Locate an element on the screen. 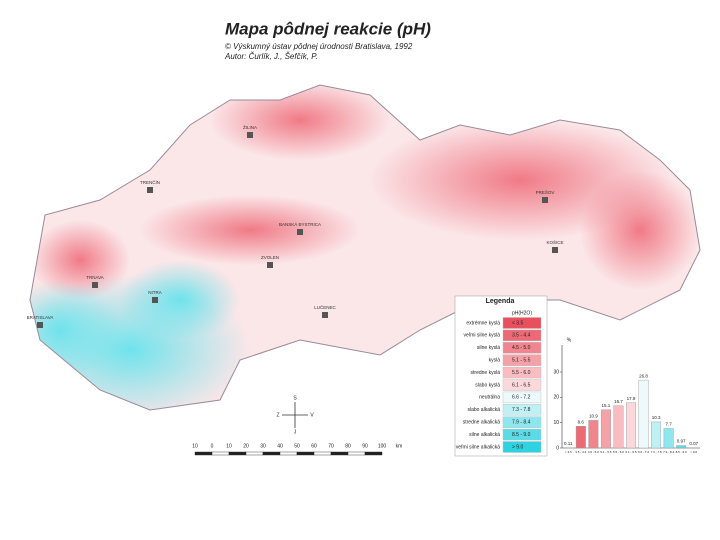 The height and width of the screenshot is (540, 720). scale-label: 100 is located at coordinates (382, 446).